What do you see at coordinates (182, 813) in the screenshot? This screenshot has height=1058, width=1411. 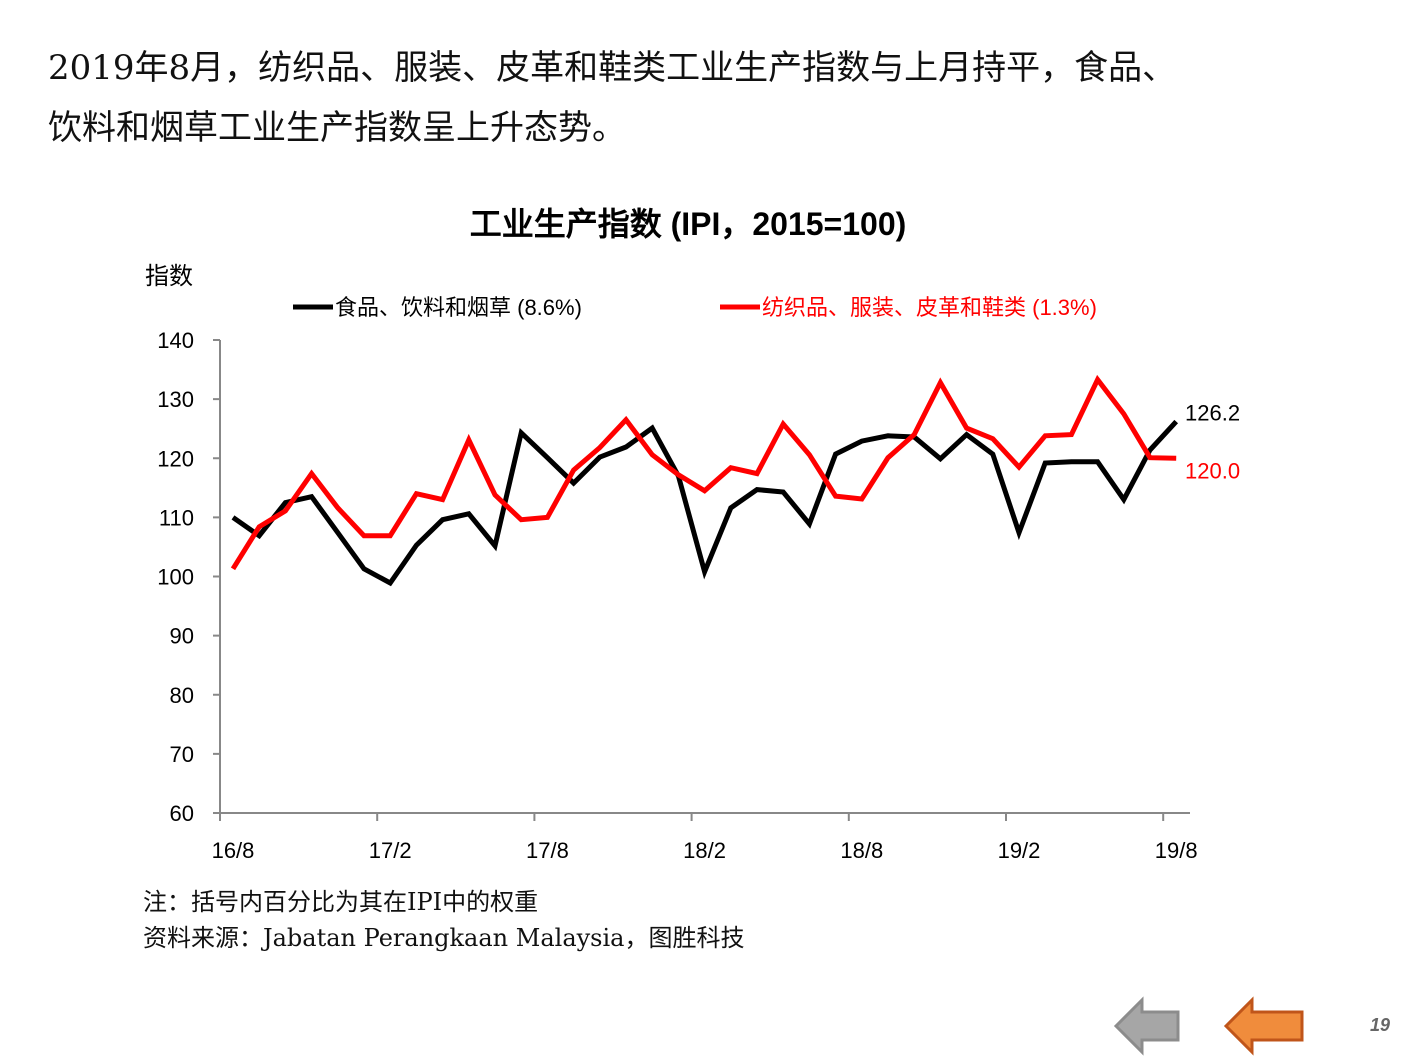 I see `y-tick-label: 60` at bounding box center [182, 813].